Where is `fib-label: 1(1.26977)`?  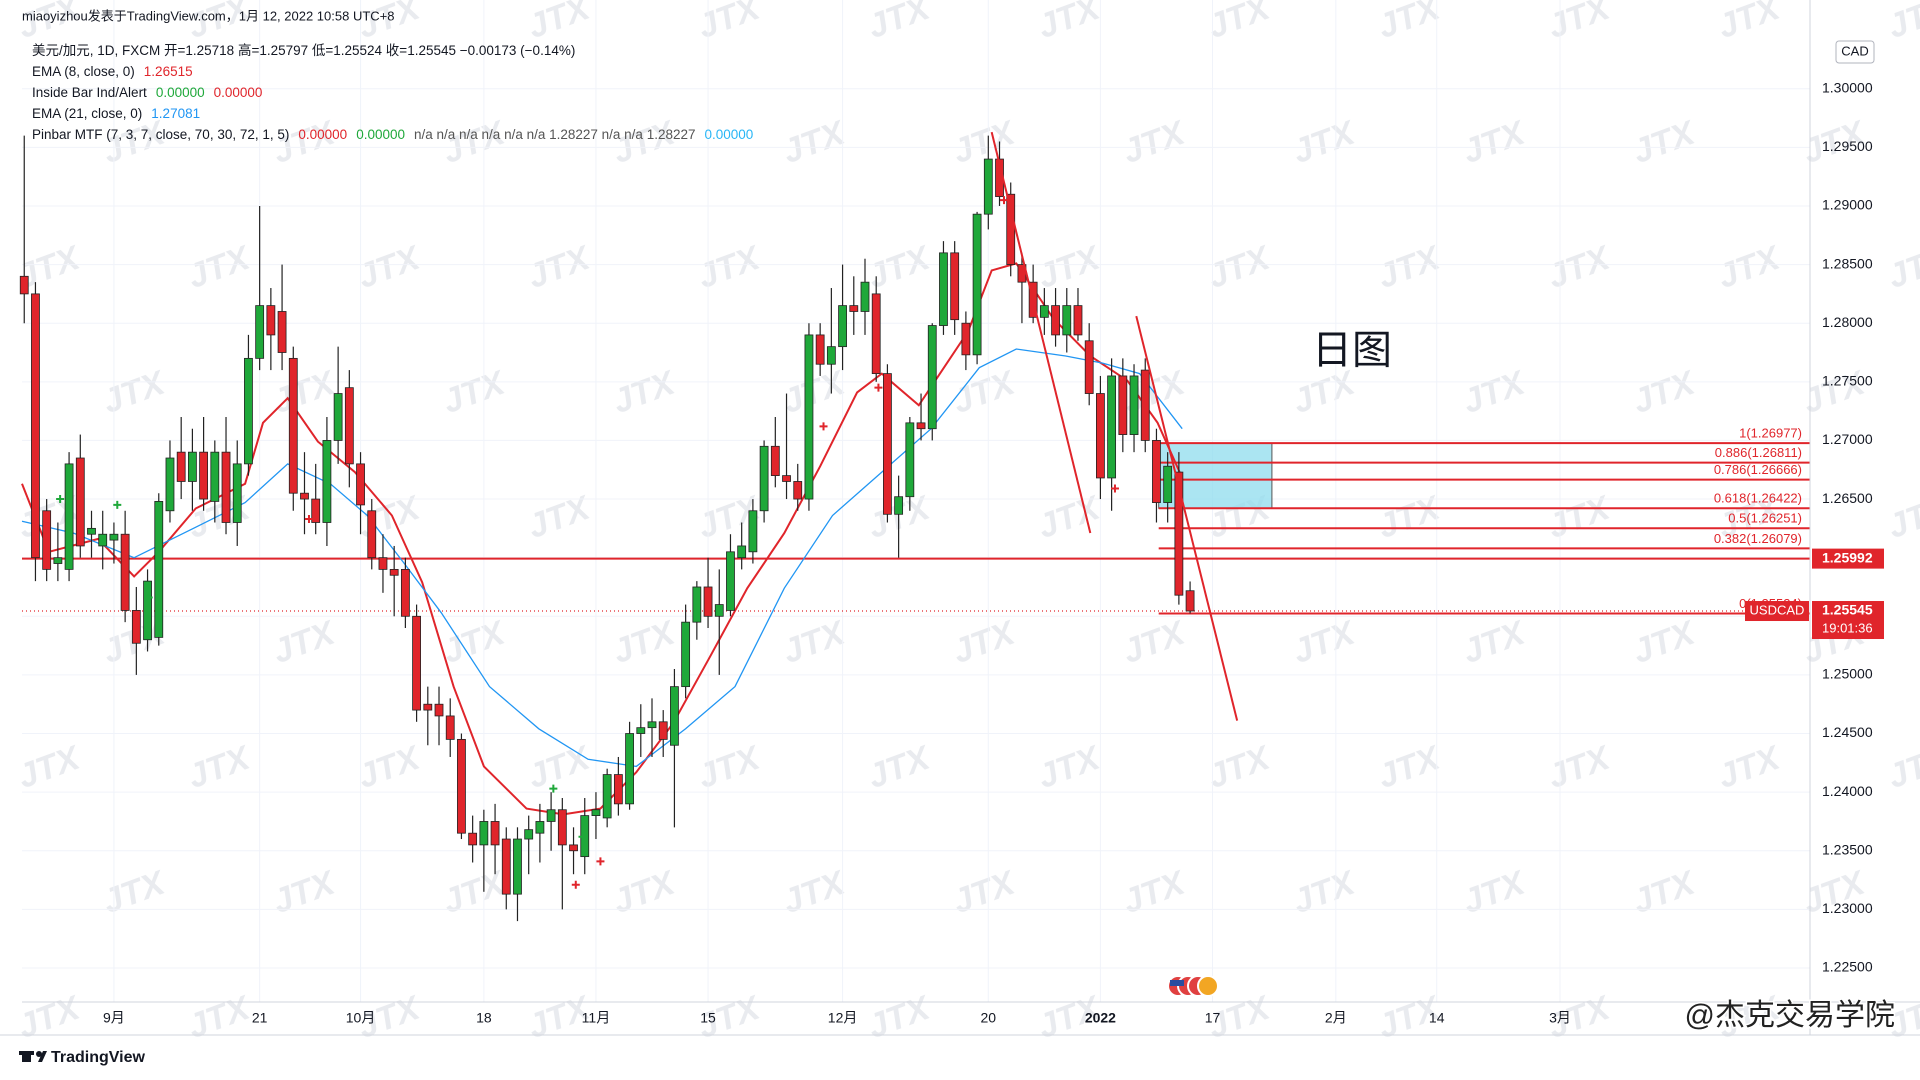
fib-label: 1(1.26977) is located at coordinates (1770, 433).